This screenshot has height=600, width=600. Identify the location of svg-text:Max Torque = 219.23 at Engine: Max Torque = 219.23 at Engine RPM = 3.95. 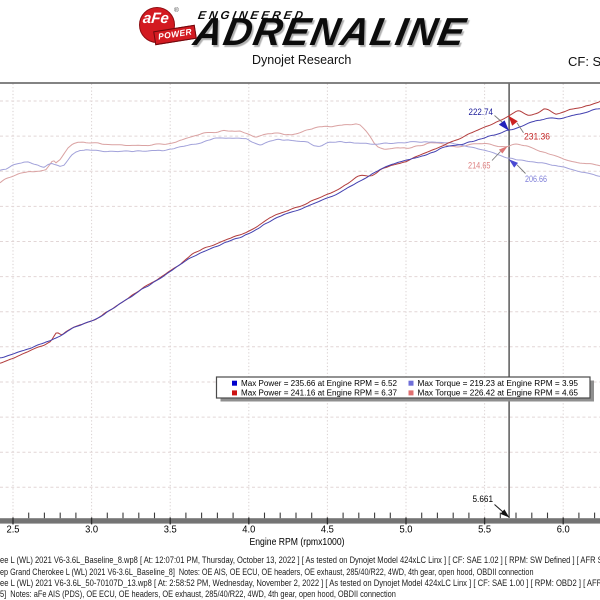
(498, 383).